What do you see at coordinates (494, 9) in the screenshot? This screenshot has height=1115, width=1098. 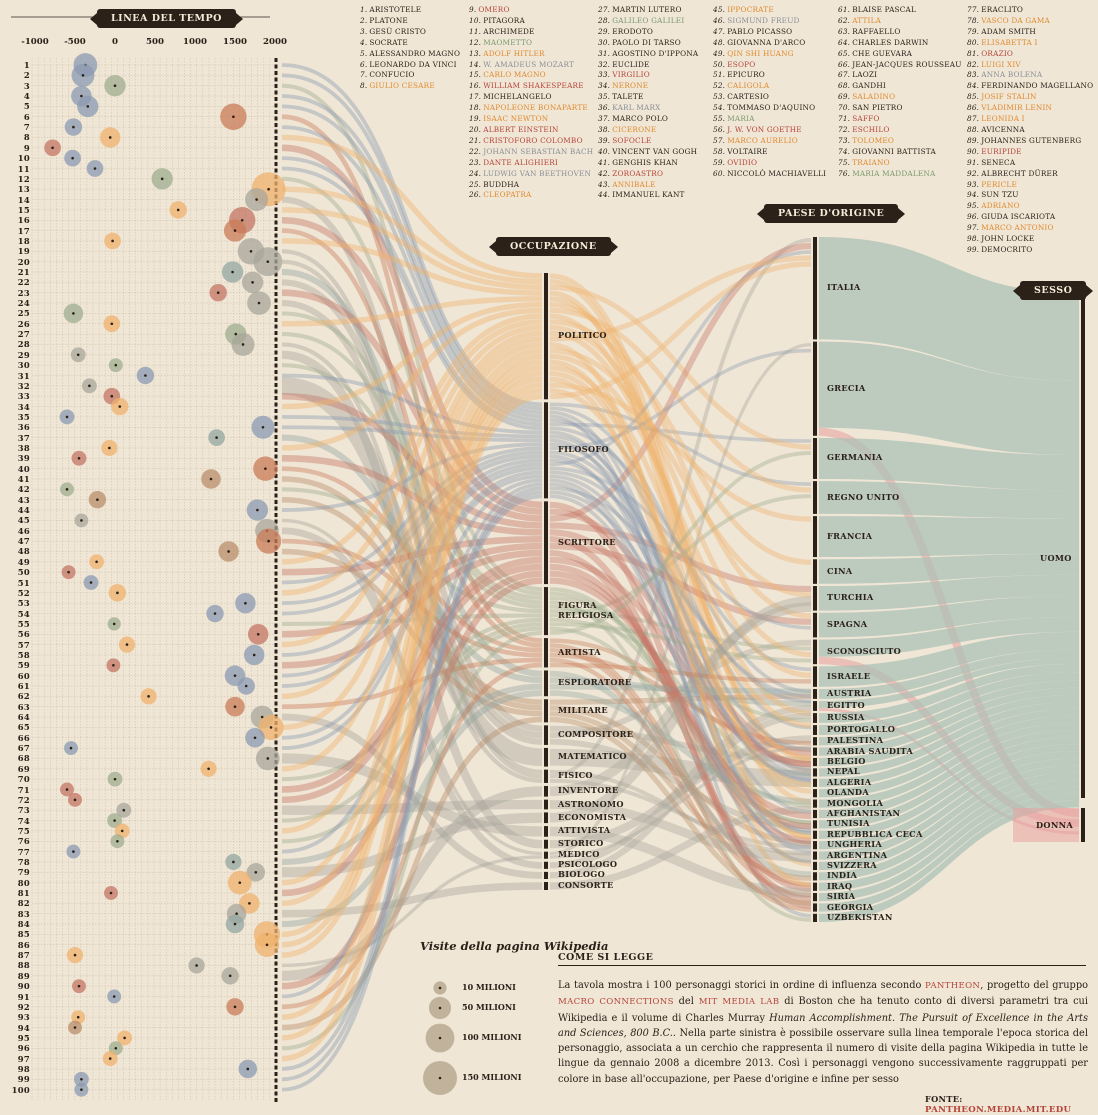 I see `name-text: OMERO` at bounding box center [494, 9].